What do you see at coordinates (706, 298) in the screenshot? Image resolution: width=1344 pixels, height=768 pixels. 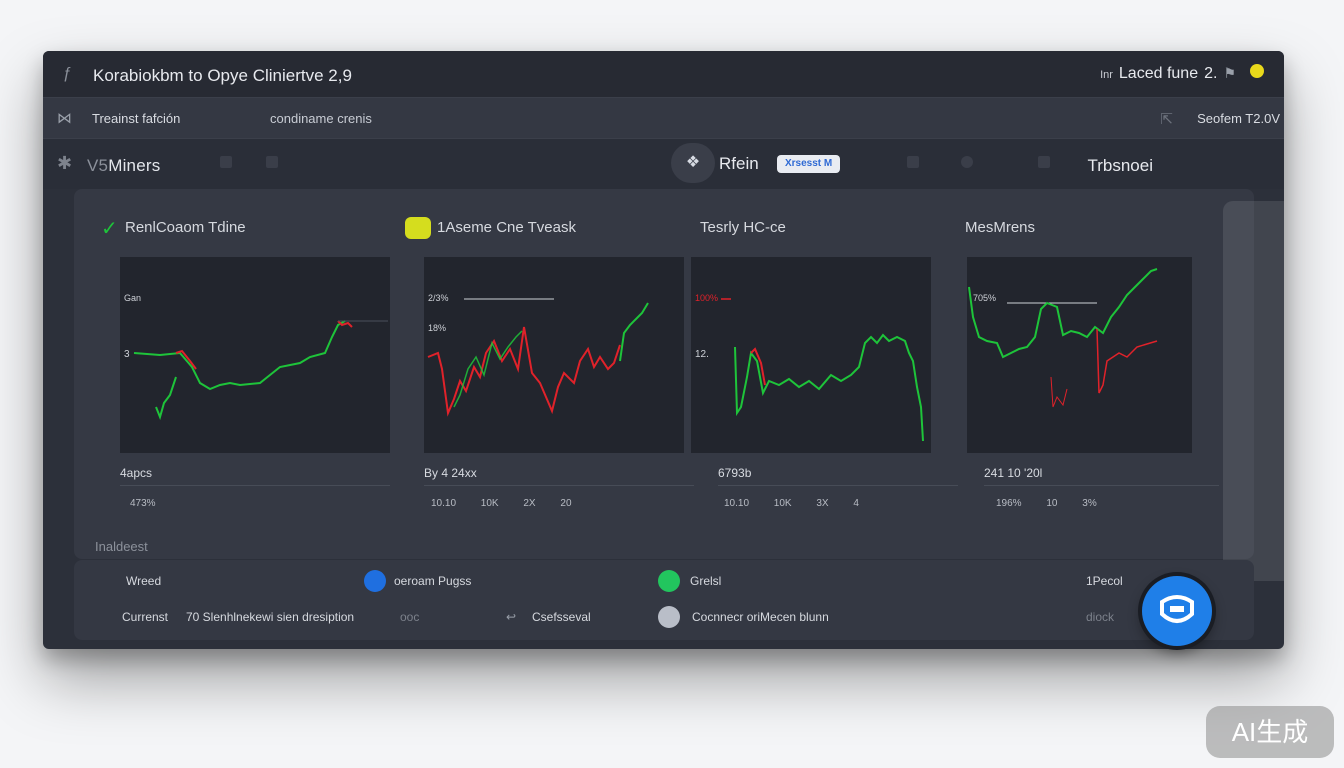 I see `y-tick: 100%` at bounding box center [706, 298].